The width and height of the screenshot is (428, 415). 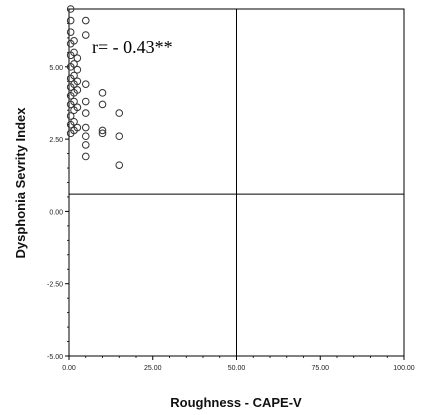 What do you see at coordinates (56, 212) in the screenshot?
I see `y-tick-label: 0.00` at bounding box center [56, 212].